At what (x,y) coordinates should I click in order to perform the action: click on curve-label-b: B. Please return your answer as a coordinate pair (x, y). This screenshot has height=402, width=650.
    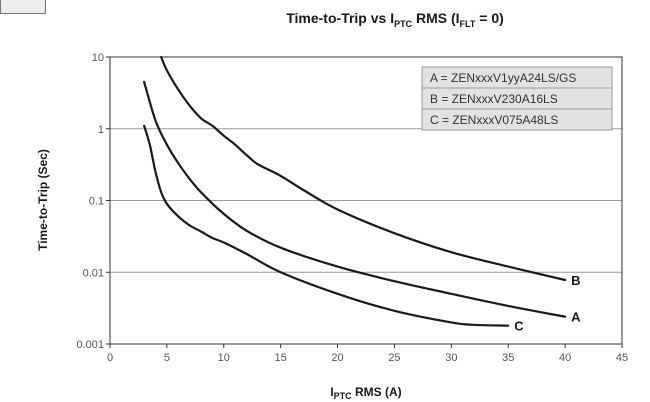
    Looking at the image, I should click on (575, 280).